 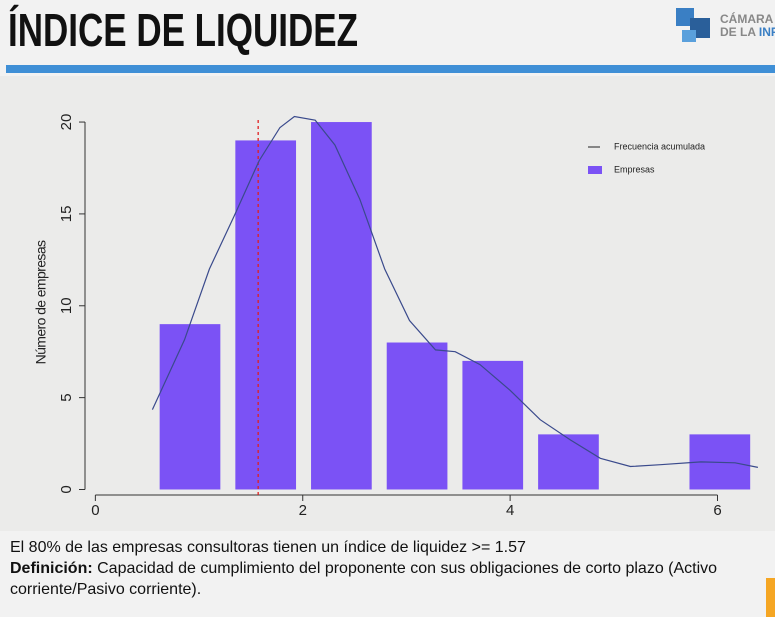 What do you see at coordinates (66, 489) in the screenshot?
I see `y-tick-label: 0` at bounding box center [66, 489].